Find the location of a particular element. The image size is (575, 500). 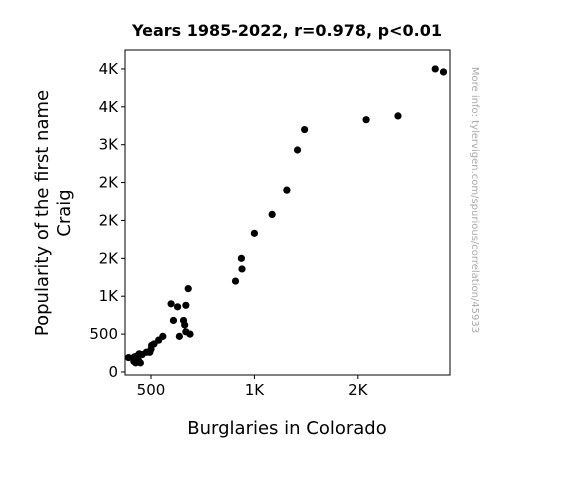

x-tick-label: 500 is located at coordinates (151, 390).